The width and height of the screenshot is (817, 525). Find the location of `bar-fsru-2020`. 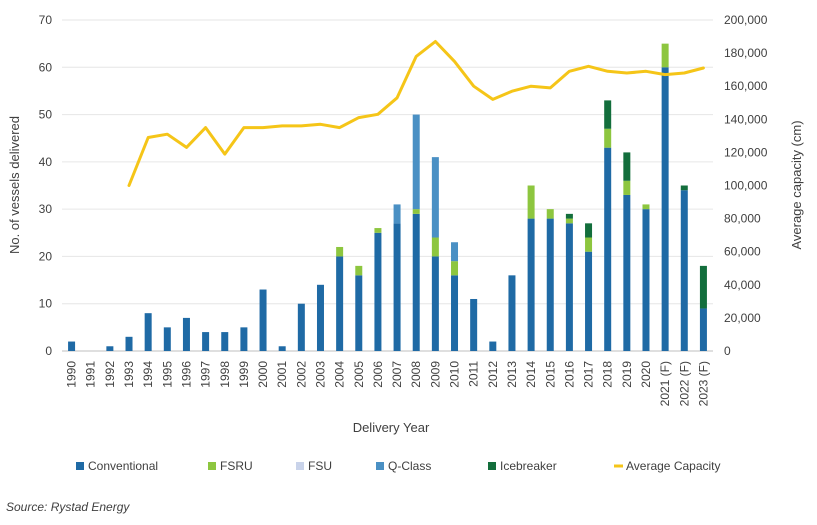

bar-fsru-2020 is located at coordinates (646, 207).